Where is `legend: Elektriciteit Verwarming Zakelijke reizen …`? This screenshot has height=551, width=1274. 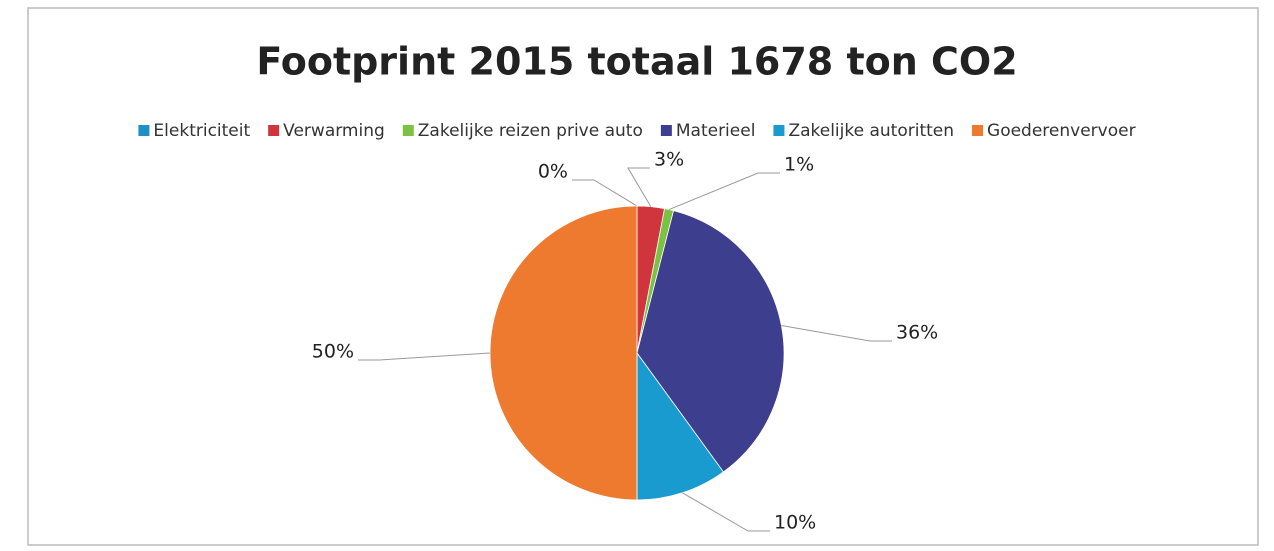 legend: Elektriciteit Verwarming Zakelijke reizen … is located at coordinates (637, 131).